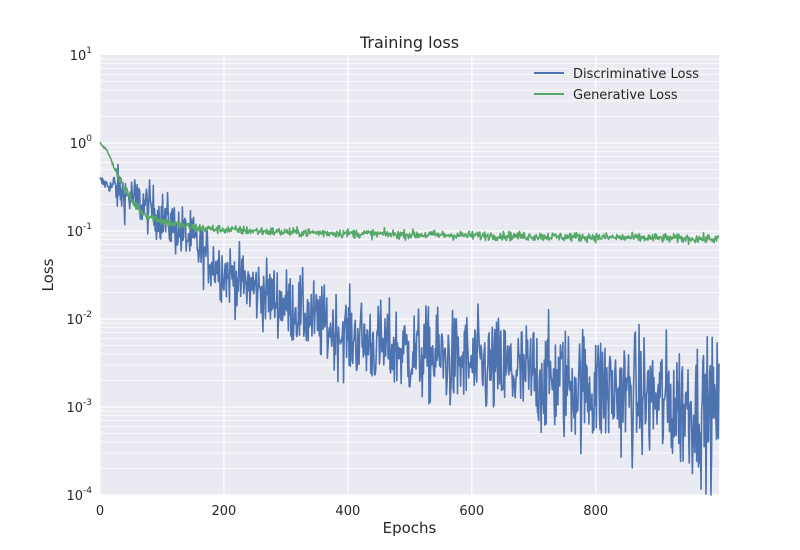 This screenshot has width=800, height=550. What do you see at coordinates (79, 319) in the screenshot?
I see `y-tick-label: 10⁻²` at bounding box center [79, 319].